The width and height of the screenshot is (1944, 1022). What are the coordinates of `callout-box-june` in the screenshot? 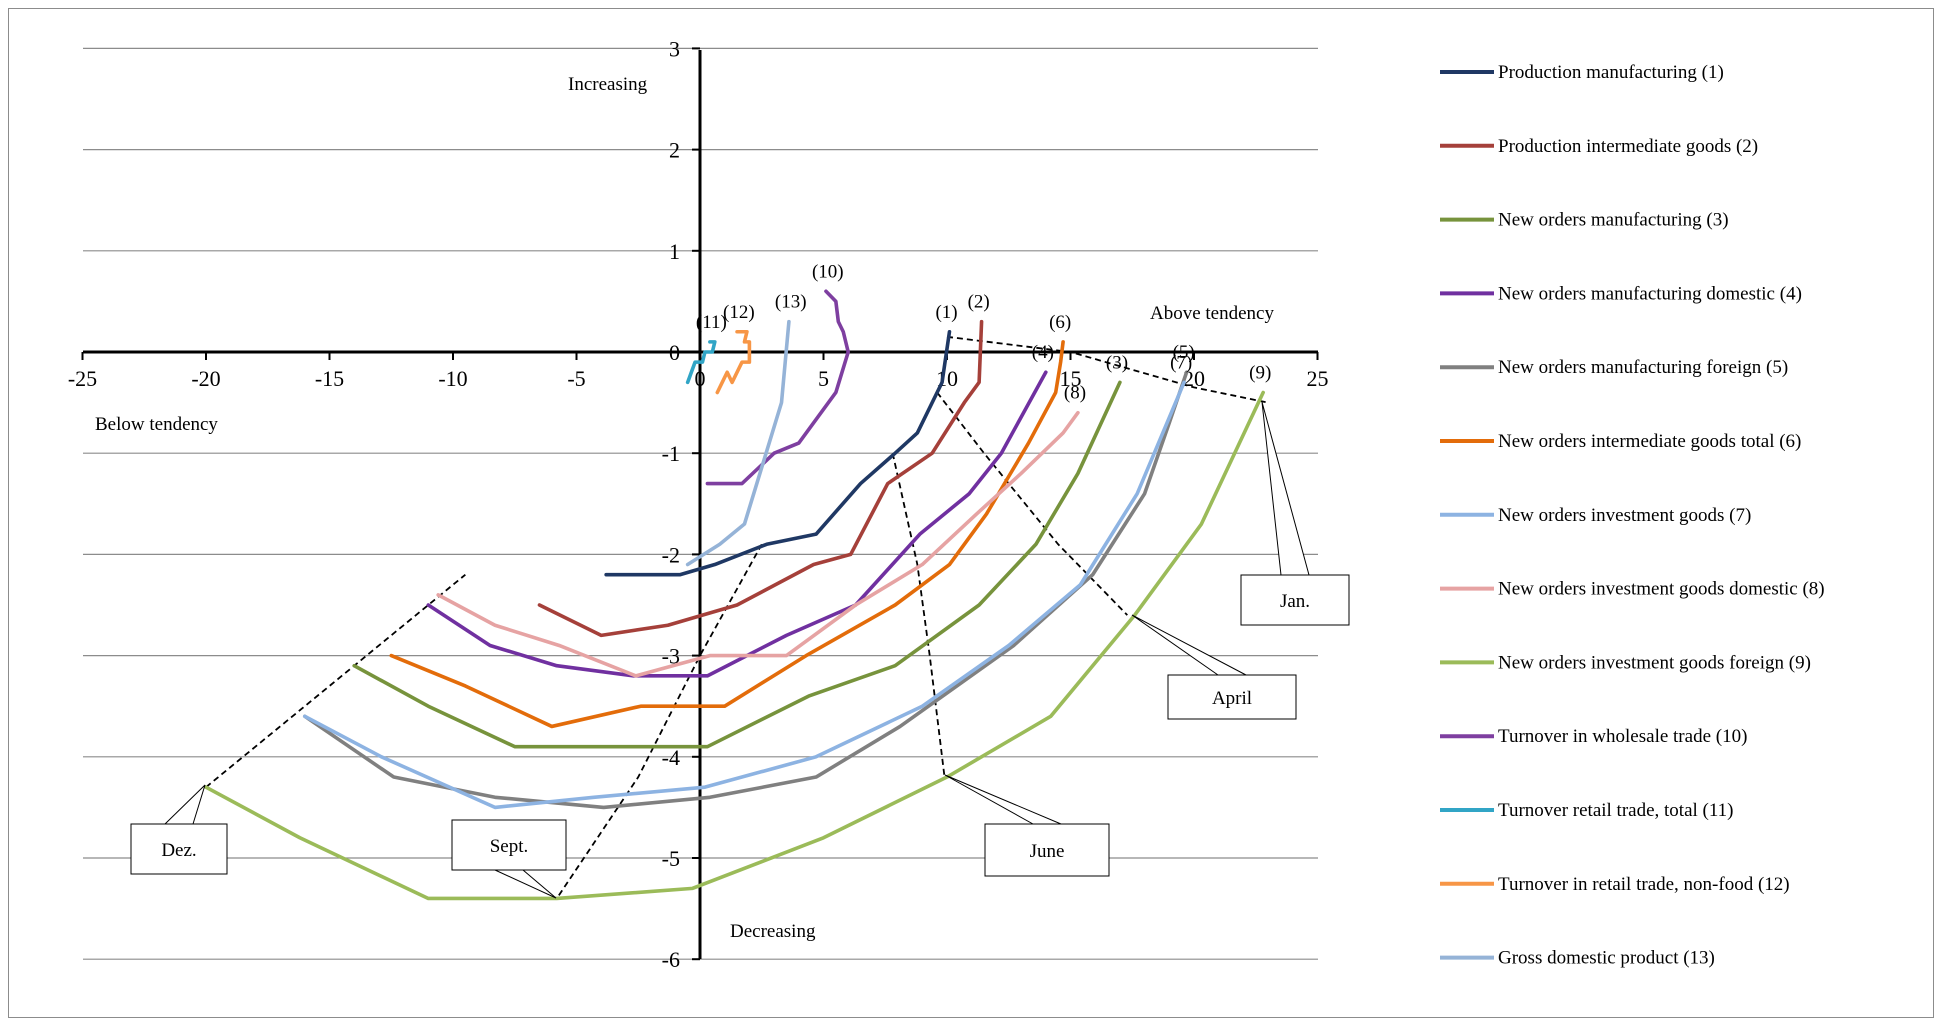 It's located at (1047, 850).